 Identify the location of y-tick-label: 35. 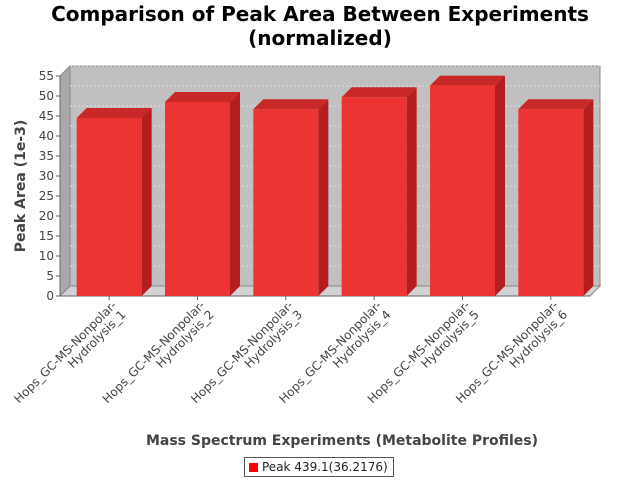
(46, 156).